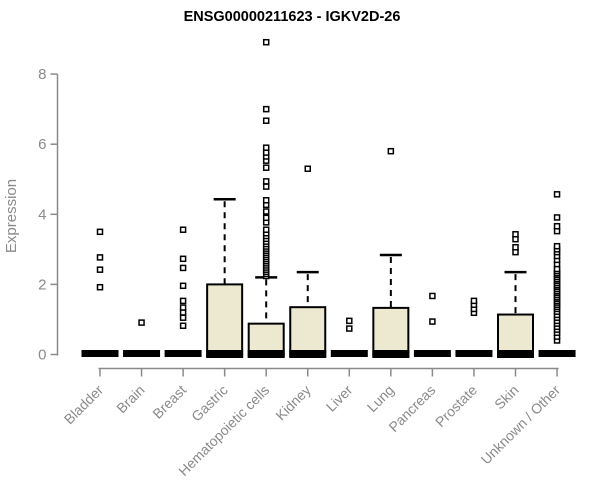 Image resolution: width=600 pixels, height=500 pixels. I want to click on y-tick-label-4: 4, so click(42, 214).